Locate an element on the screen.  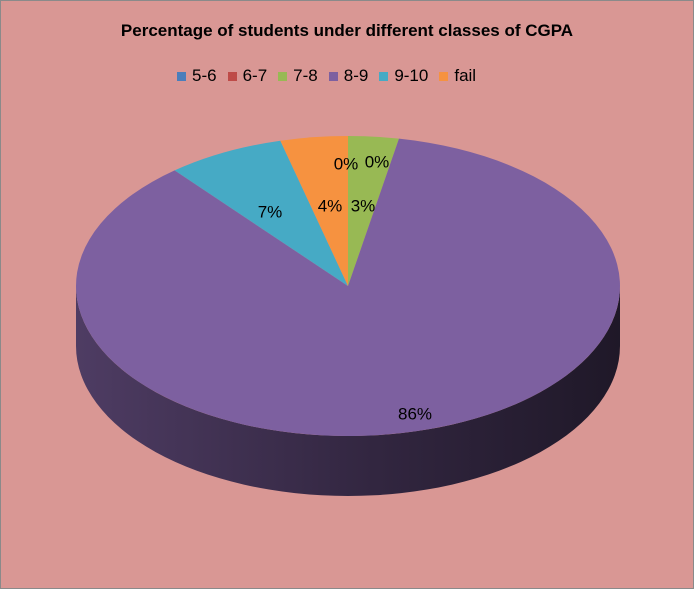
data-label-9-10: 7% is located at coordinates (270, 211).